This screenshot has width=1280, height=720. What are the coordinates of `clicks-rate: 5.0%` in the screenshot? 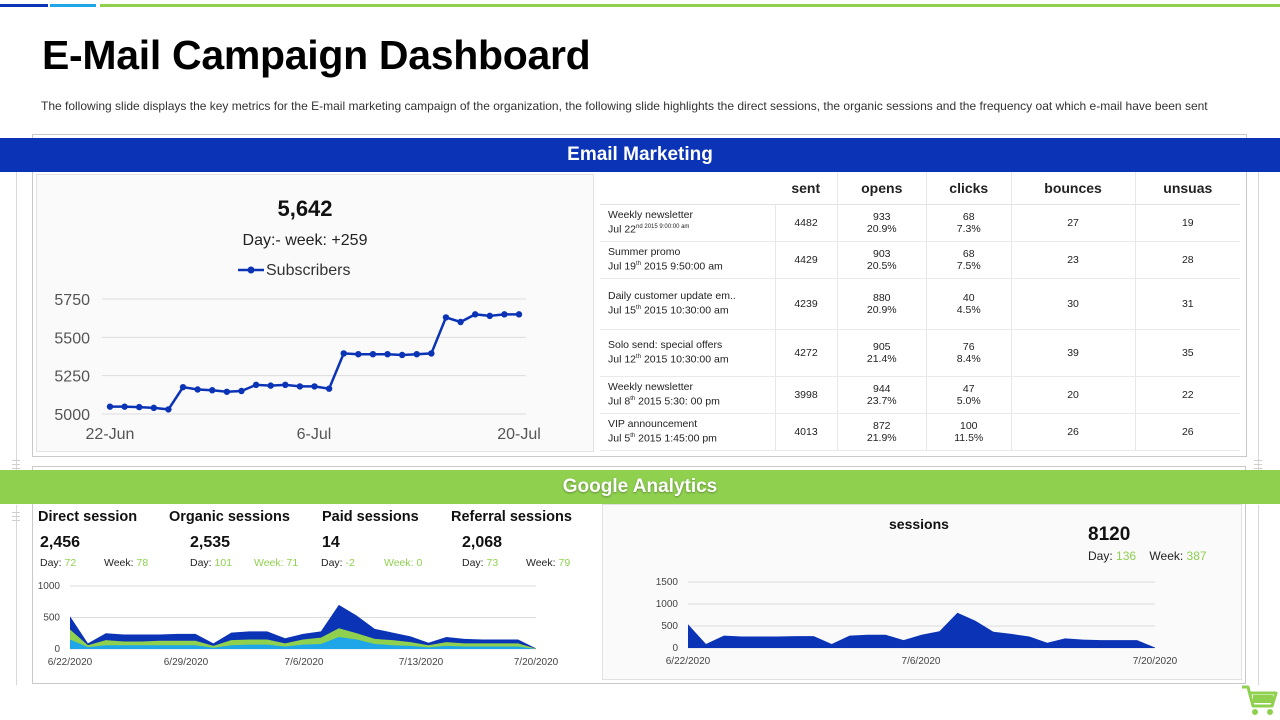 It's located at (968, 400).